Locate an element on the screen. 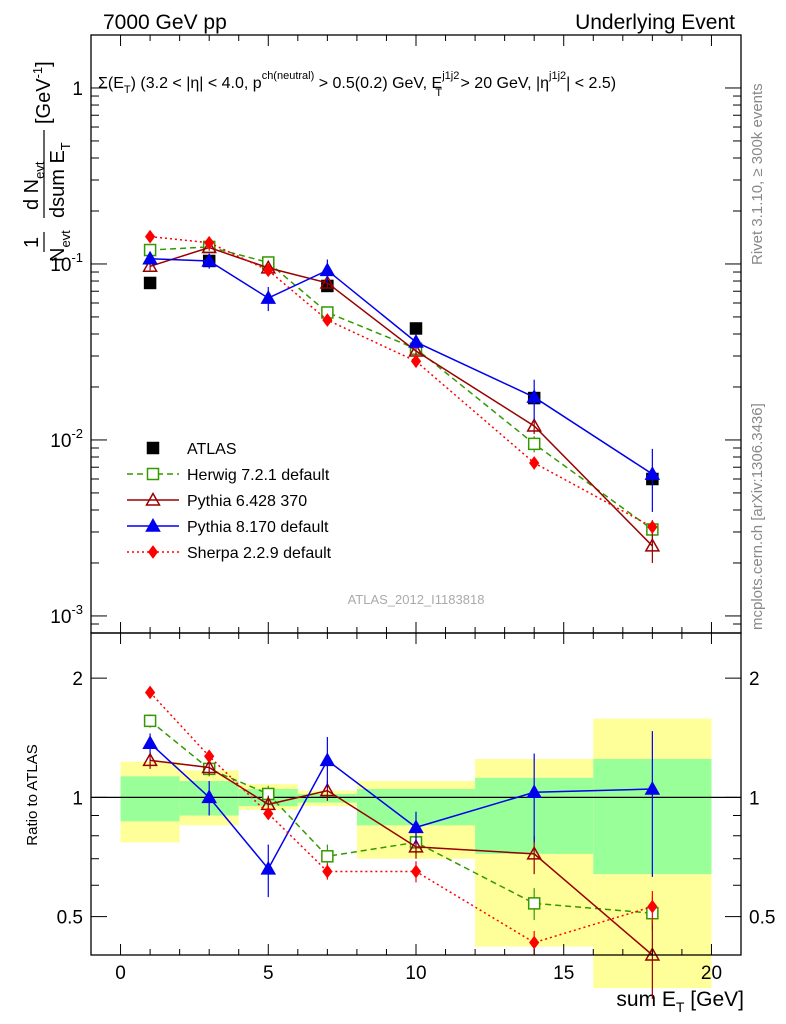 The height and width of the screenshot is (1024, 786). legend-entry-0: ATLAS is located at coordinates (191, 449).